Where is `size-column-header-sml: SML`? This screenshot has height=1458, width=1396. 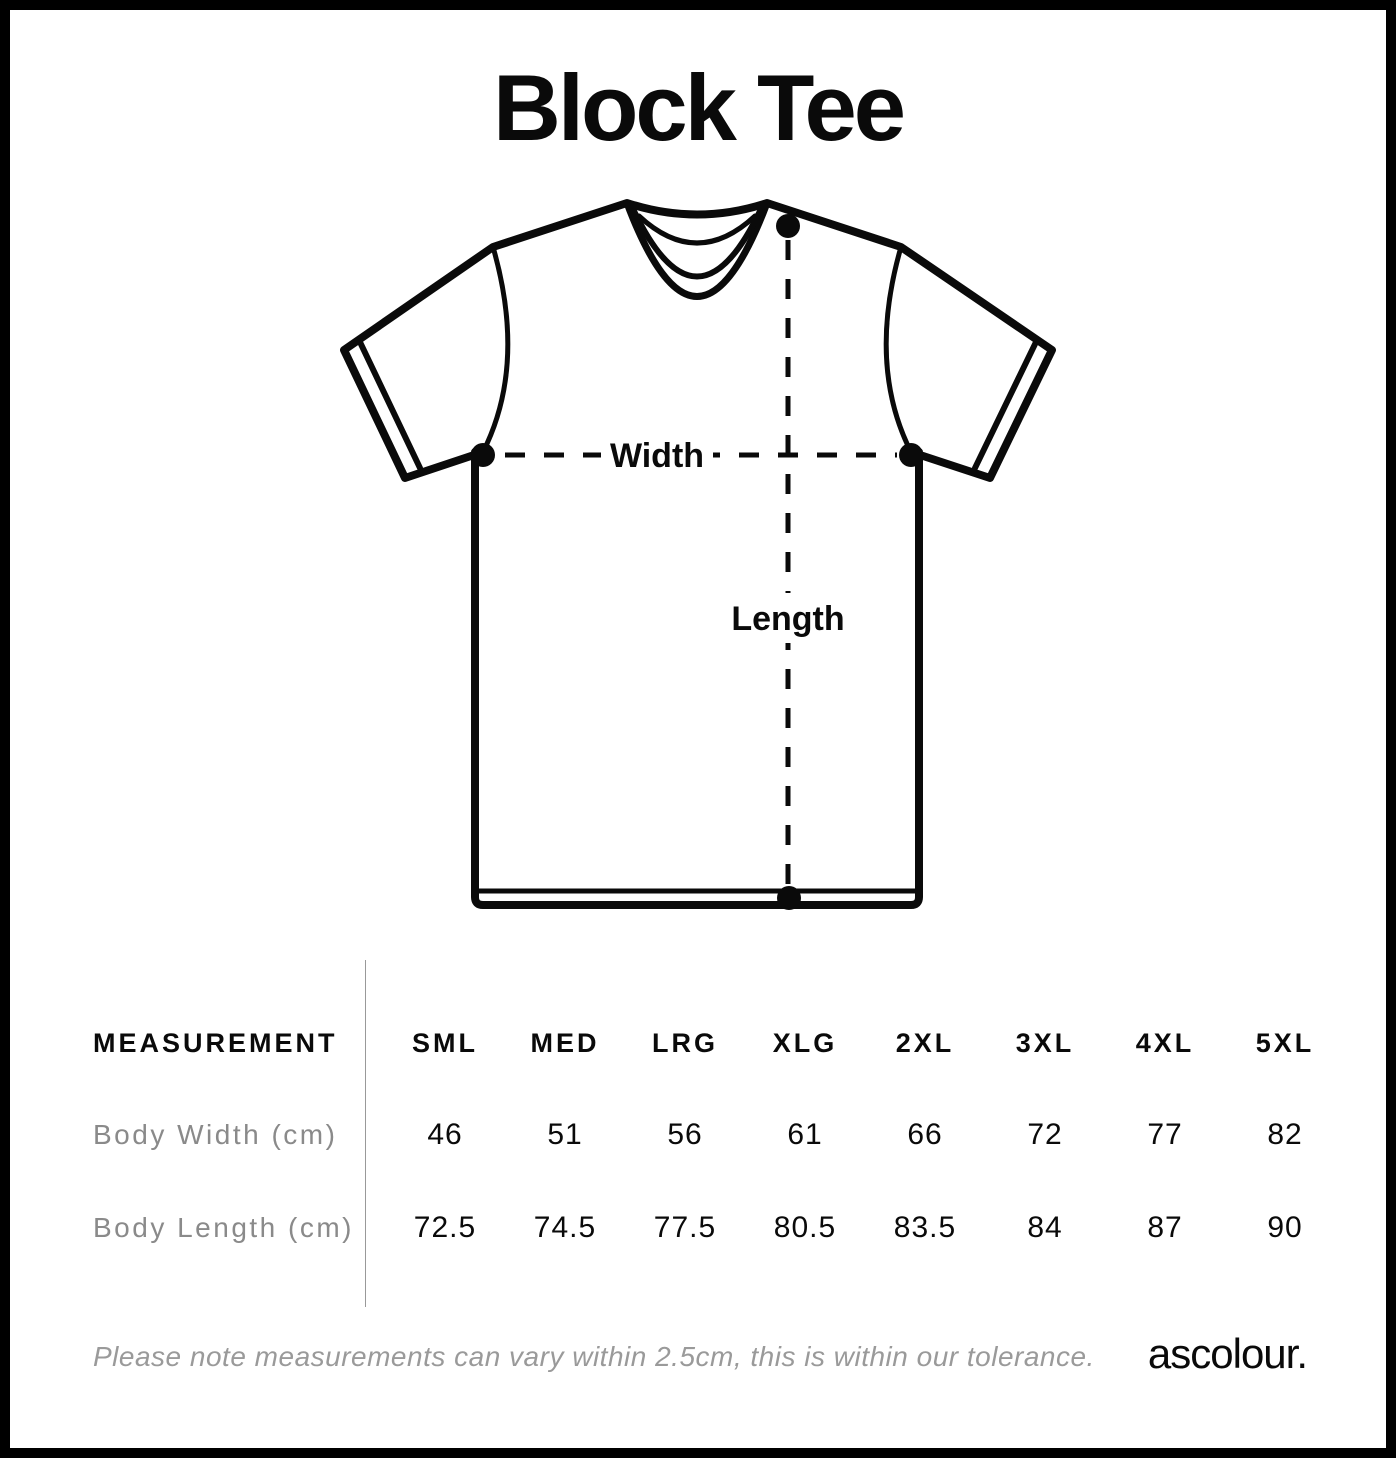
size-column-header-sml: SML is located at coordinates (445, 1043).